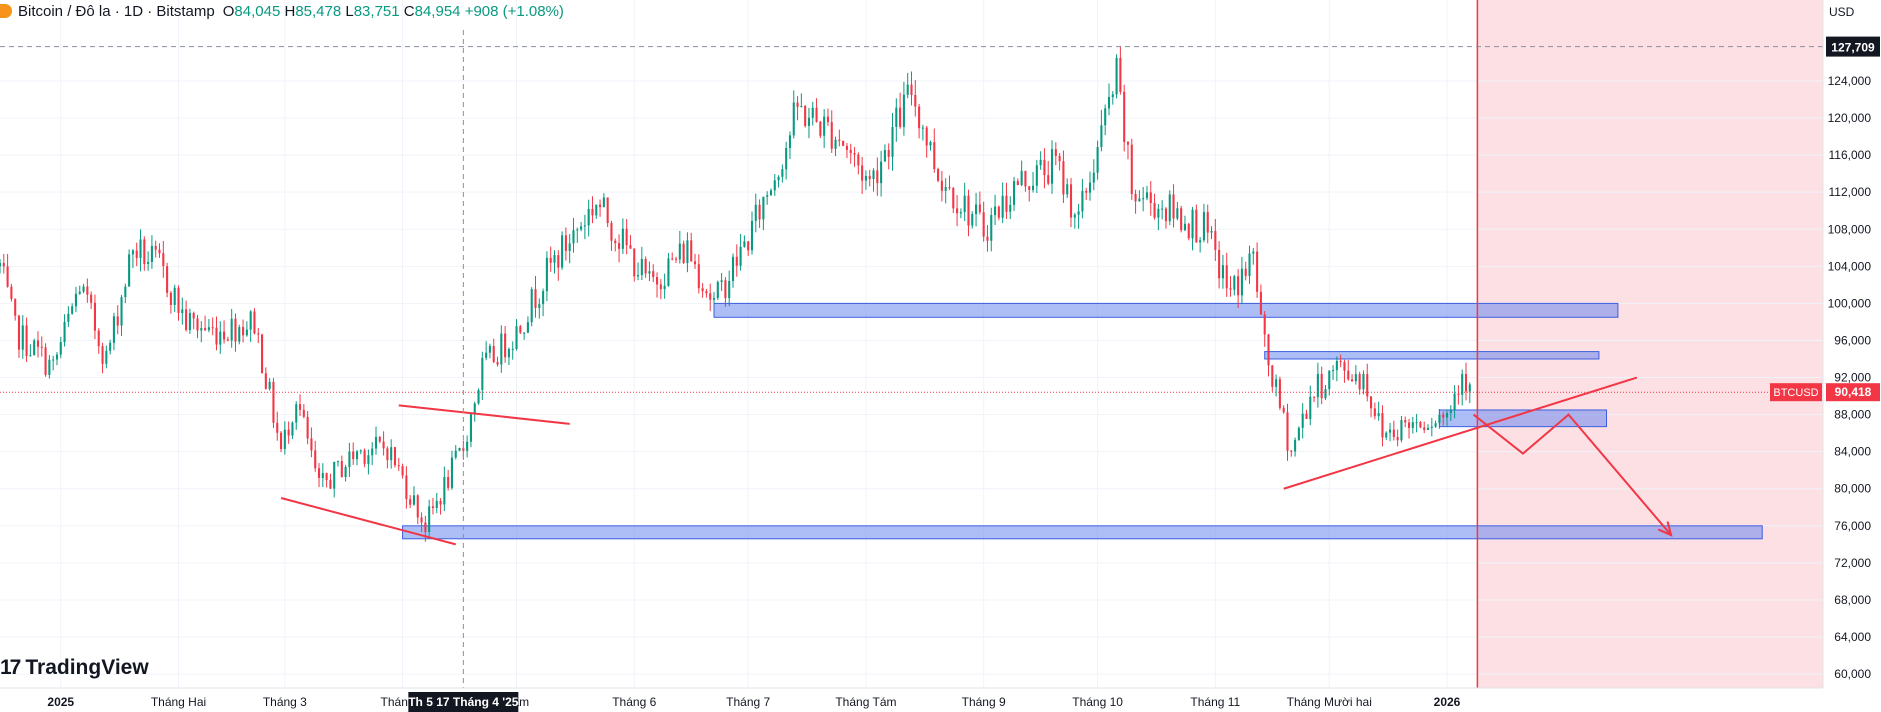 The height and width of the screenshot is (712, 1881). What do you see at coordinates (463, 702) in the screenshot?
I see `crosshair-date-badge` at bounding box center [463, 702].